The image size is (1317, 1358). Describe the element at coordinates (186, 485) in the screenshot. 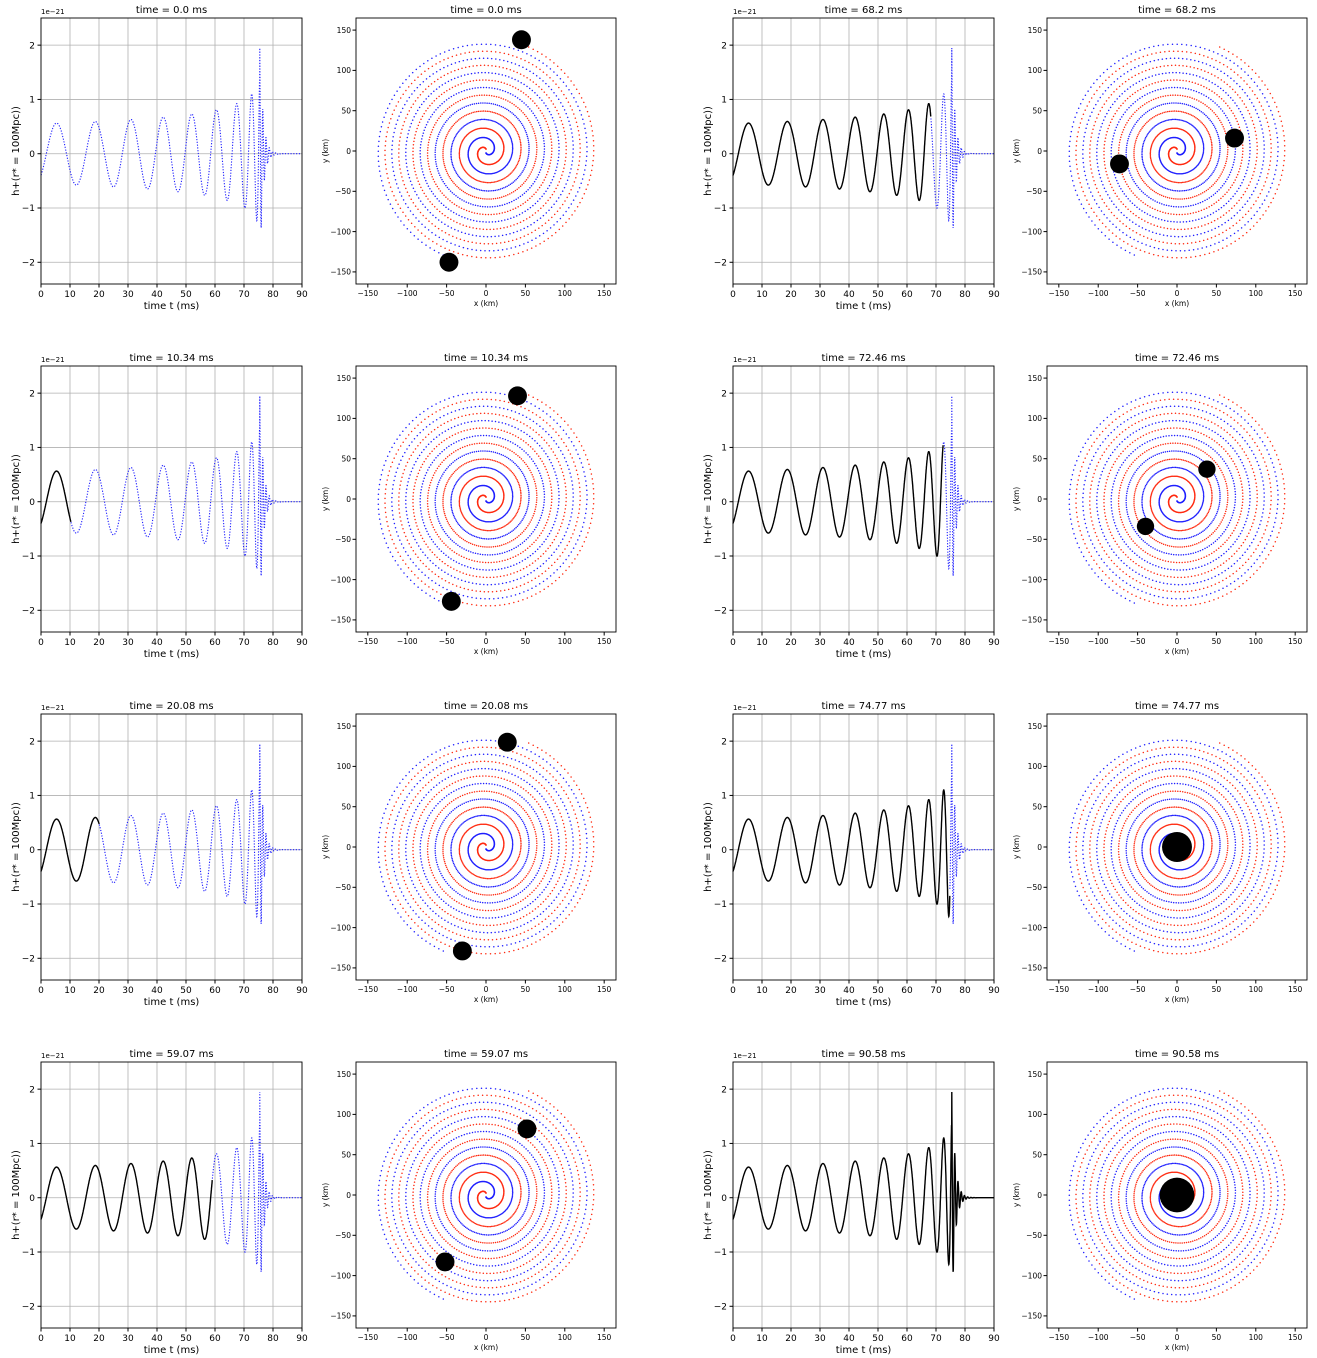

I see `waveform-dotted-line` at that location.